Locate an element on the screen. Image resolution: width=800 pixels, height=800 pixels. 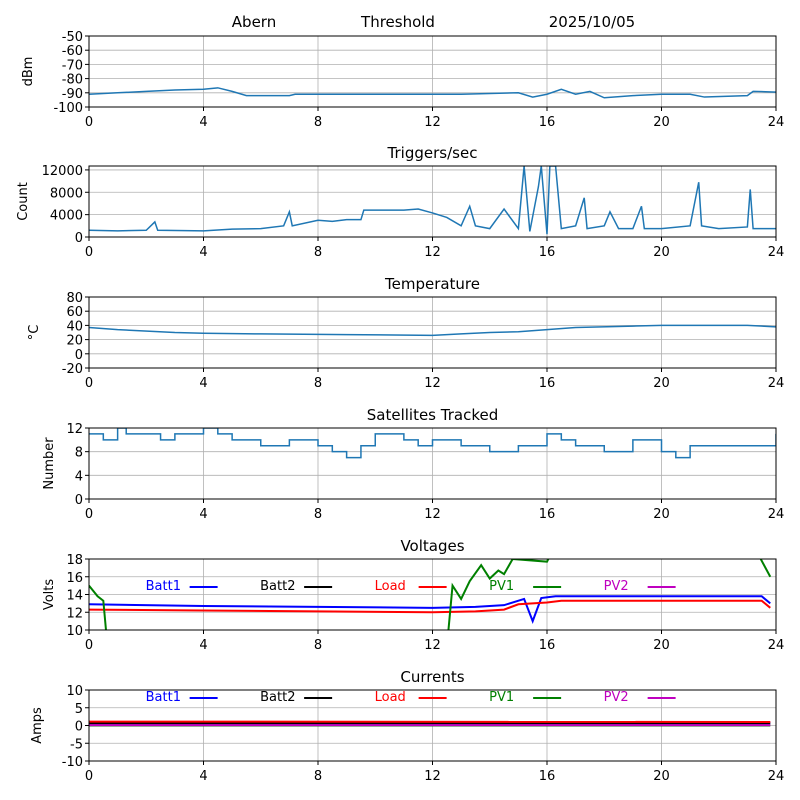
subplot-0: 0 4 8 12 16 20 24 -100-90-80-70-60-50 dBm is located at coordinates (402, 80).